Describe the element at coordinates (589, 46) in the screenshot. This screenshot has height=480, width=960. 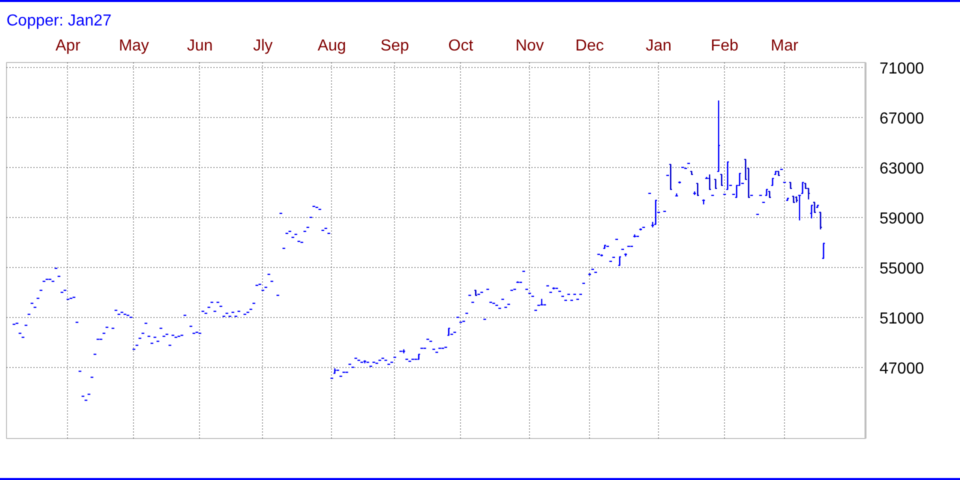
I see `x-tick-label: Dec` at that location.